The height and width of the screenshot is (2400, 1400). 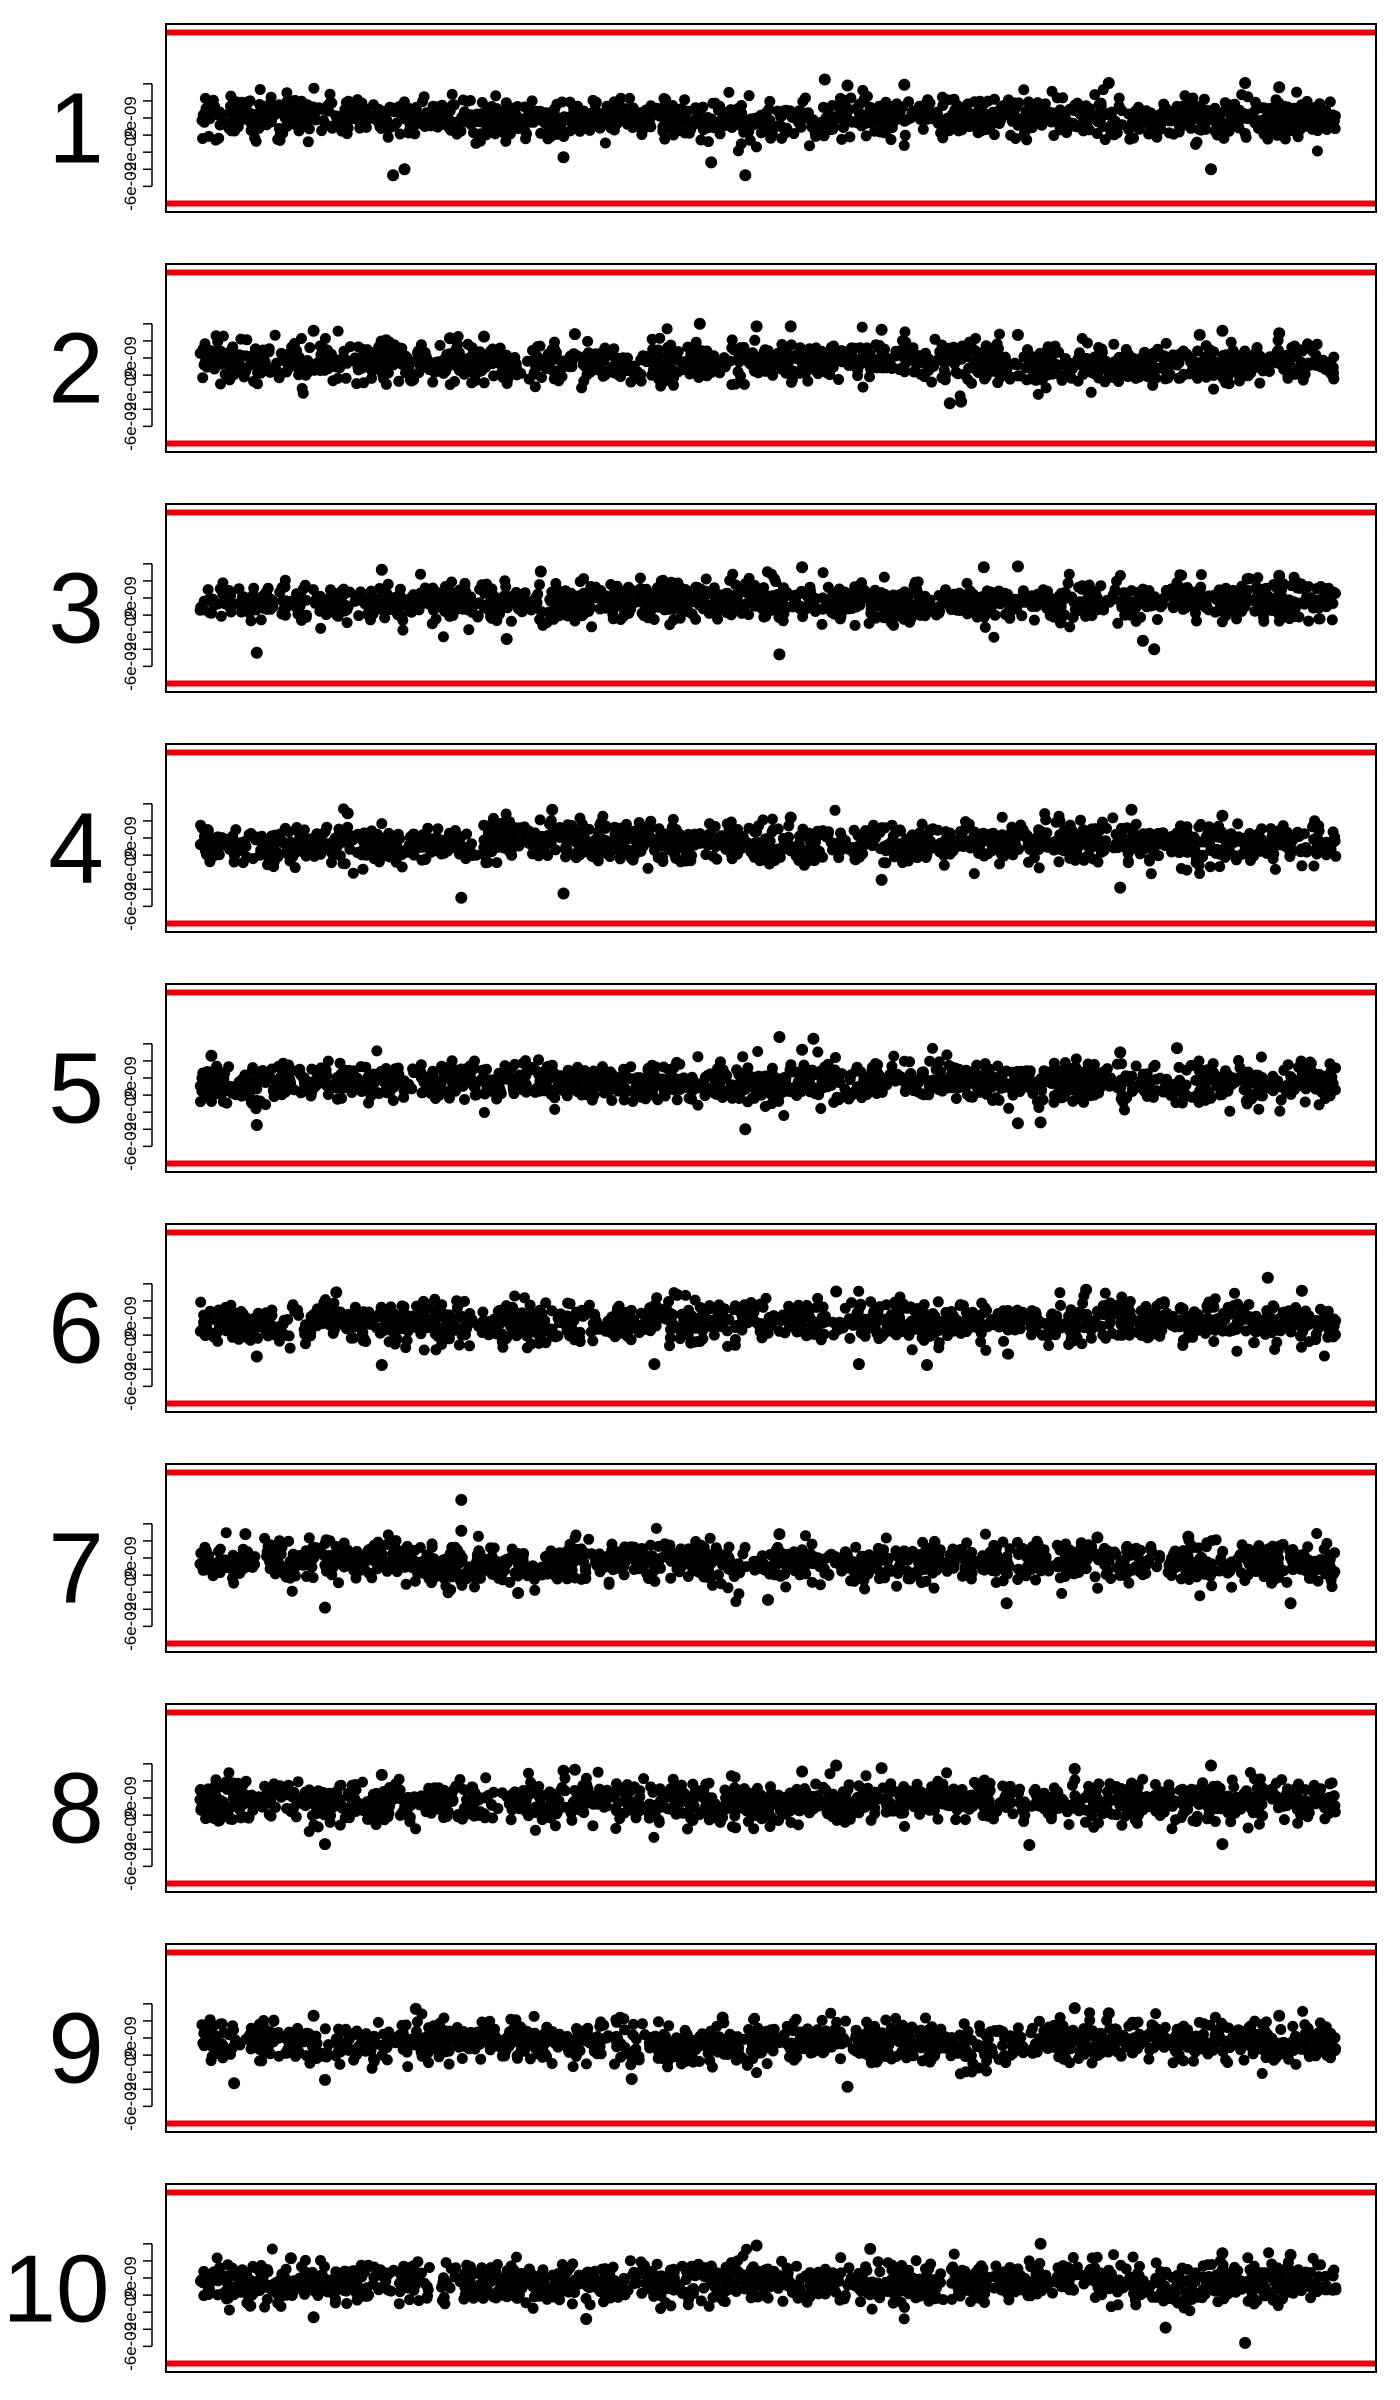 I want to click on outlier-points, so click(x=836, y=127).